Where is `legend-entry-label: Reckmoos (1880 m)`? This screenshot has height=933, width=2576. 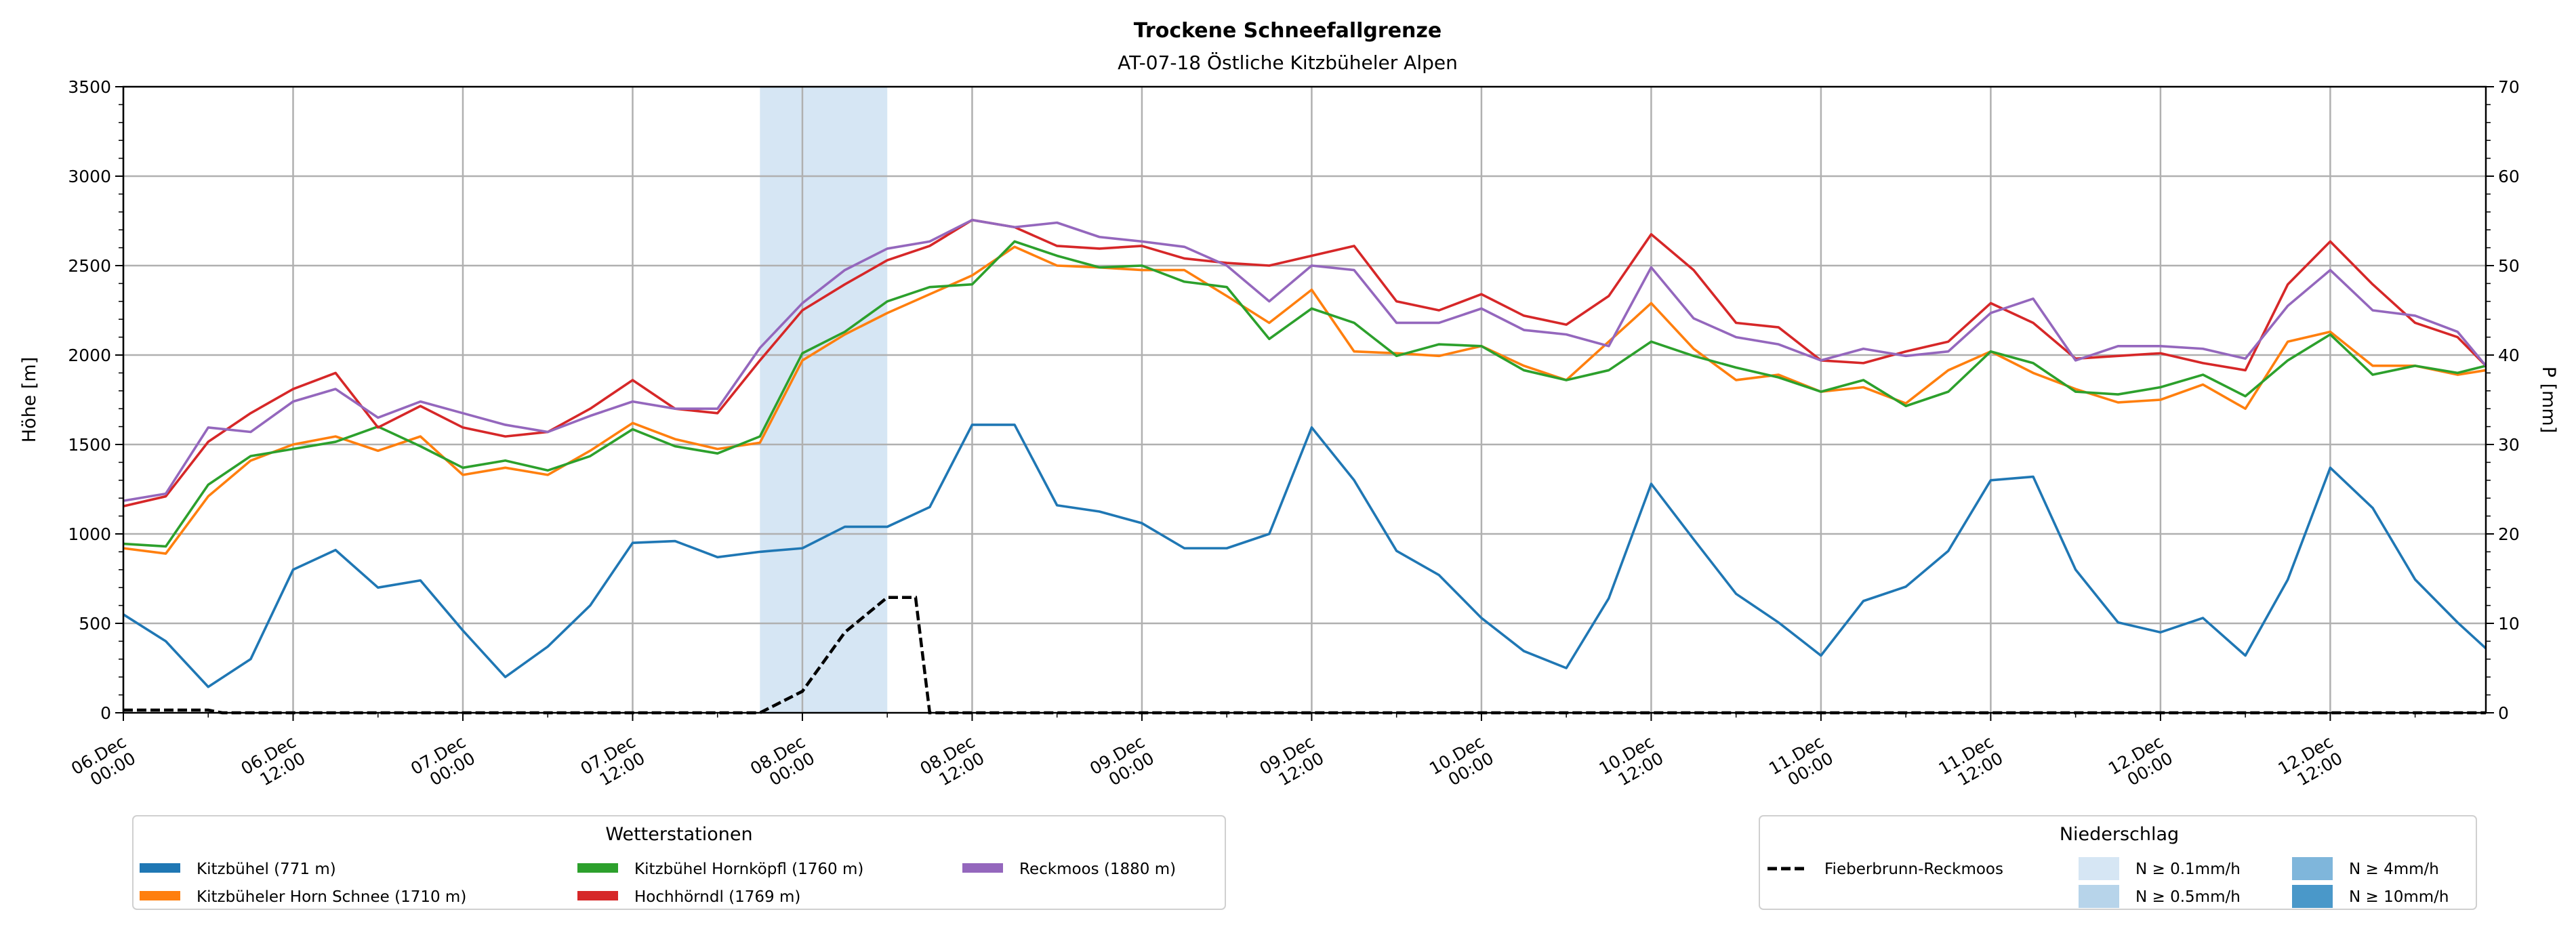 legend-entry-label: Reckmoos (1880 m) is located at coordinates (1098, 869).